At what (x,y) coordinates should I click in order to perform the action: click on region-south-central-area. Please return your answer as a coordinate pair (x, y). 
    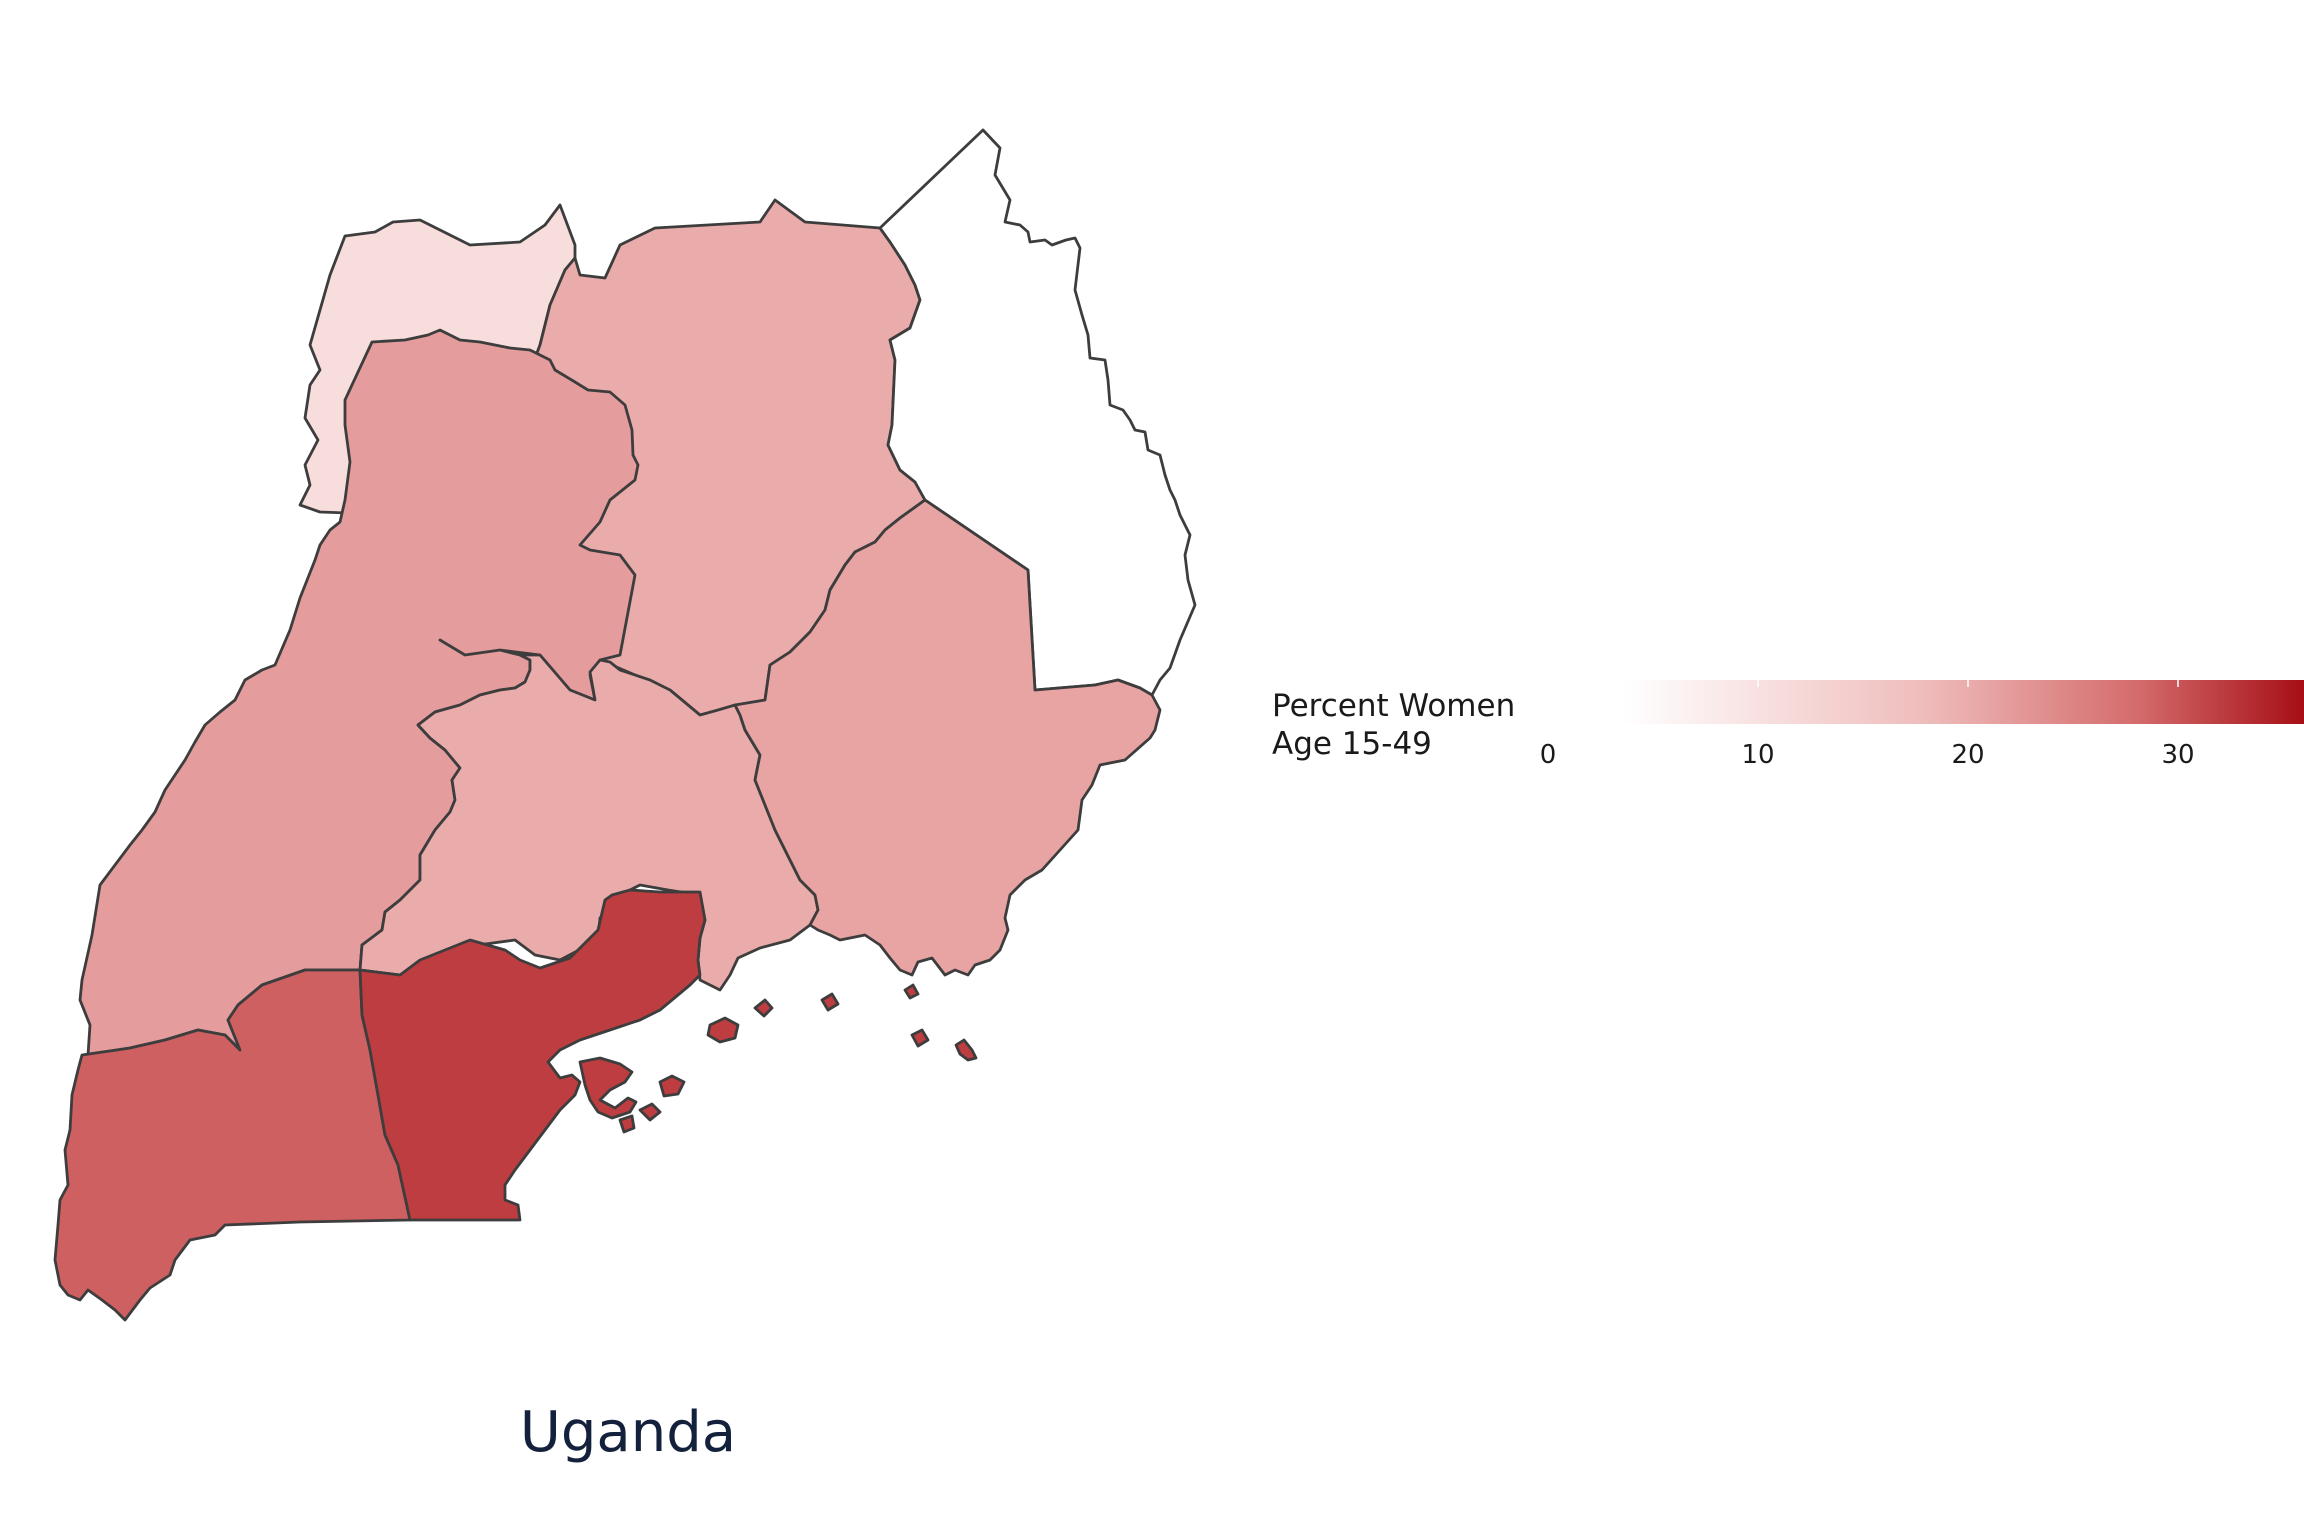
    Looking at the image, I should click on (532, 1055).